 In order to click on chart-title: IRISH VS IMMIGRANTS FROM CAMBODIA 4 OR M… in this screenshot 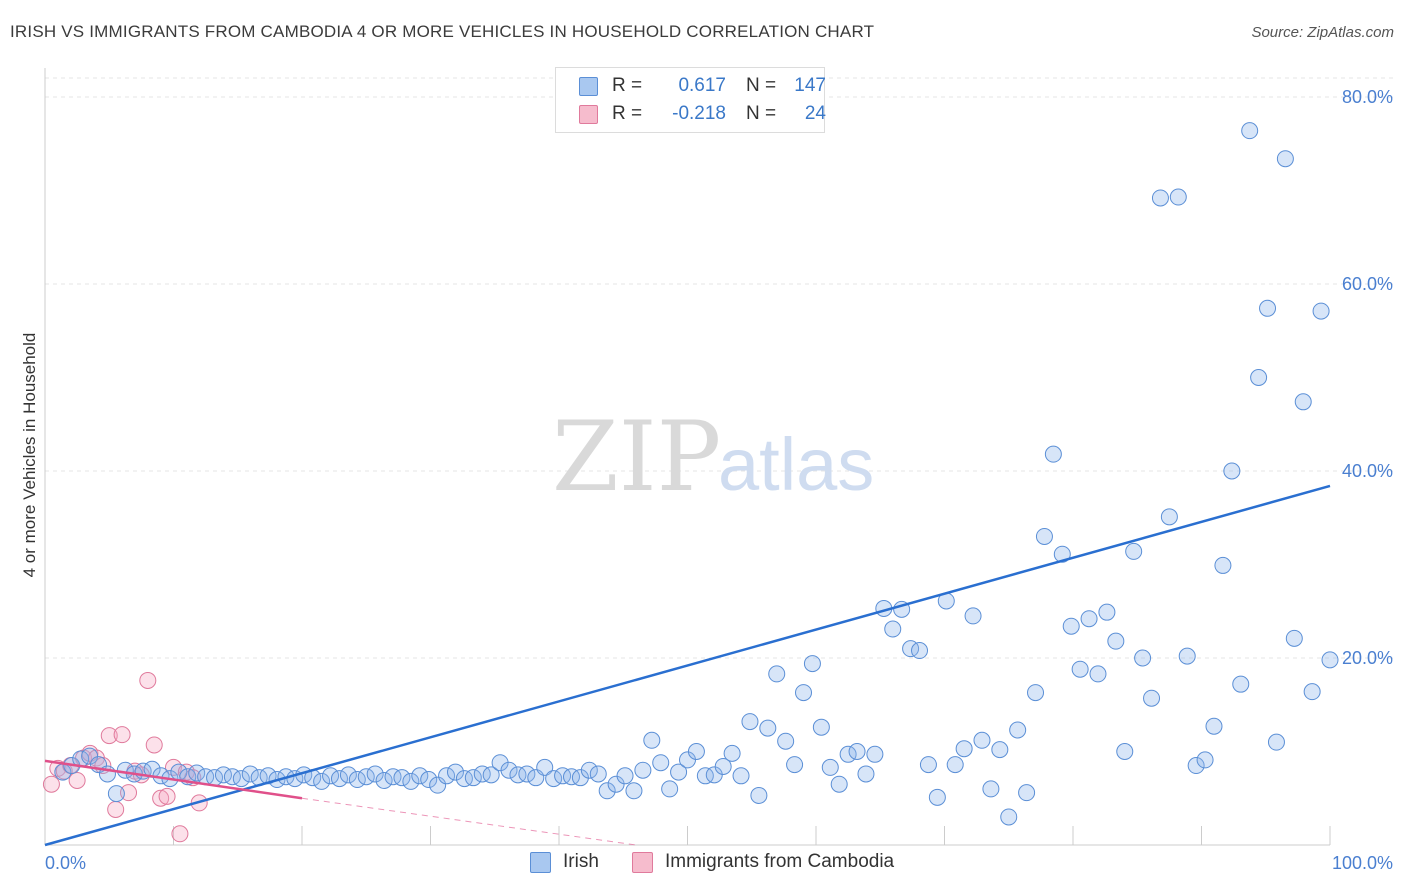, I will do `click(442, 31)`.